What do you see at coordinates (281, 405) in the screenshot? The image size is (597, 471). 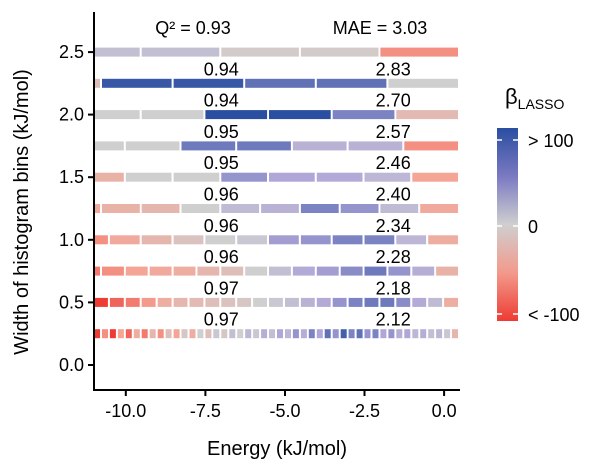 I see `x-axis-ticks: -10.0 -7.5 -5.0 -2.5 0.0` at bounding box center [281, 405].